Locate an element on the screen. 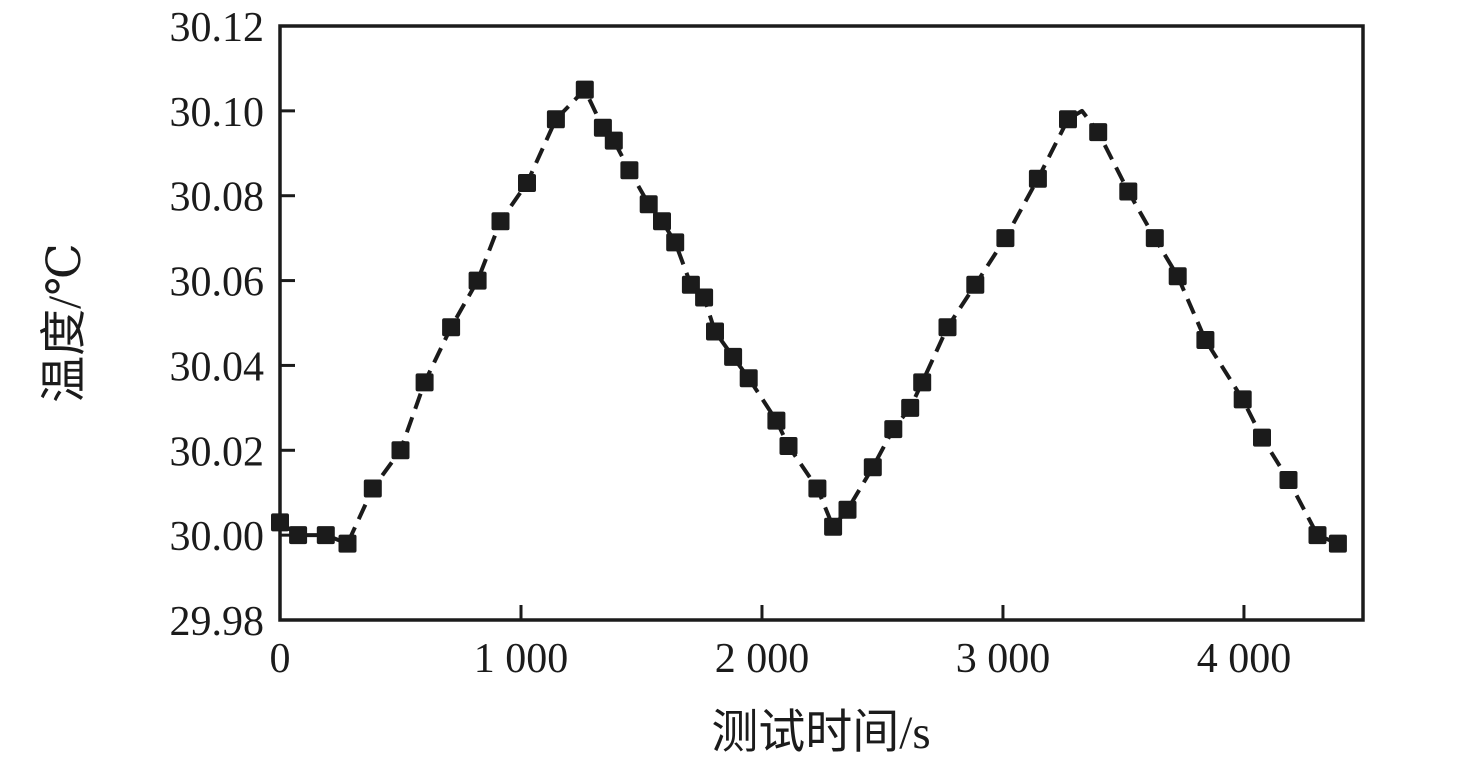 The width and height of the screenshot is (1476, 780). y-axis-title: 温度/℃ is located at coordinates (65, 323).